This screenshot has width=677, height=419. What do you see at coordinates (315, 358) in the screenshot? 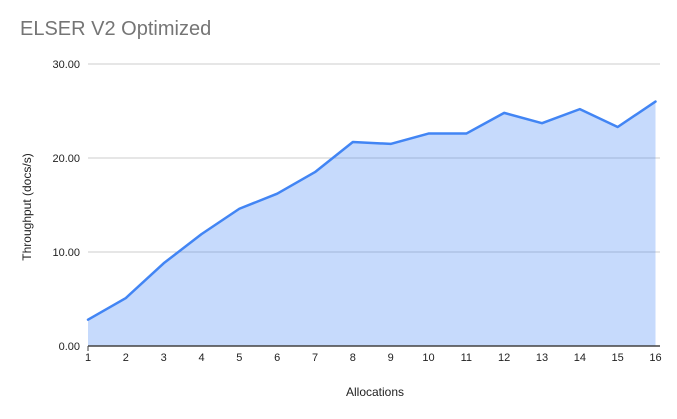
I see `x-tick-label: 7` at bounding box center [315, 358].